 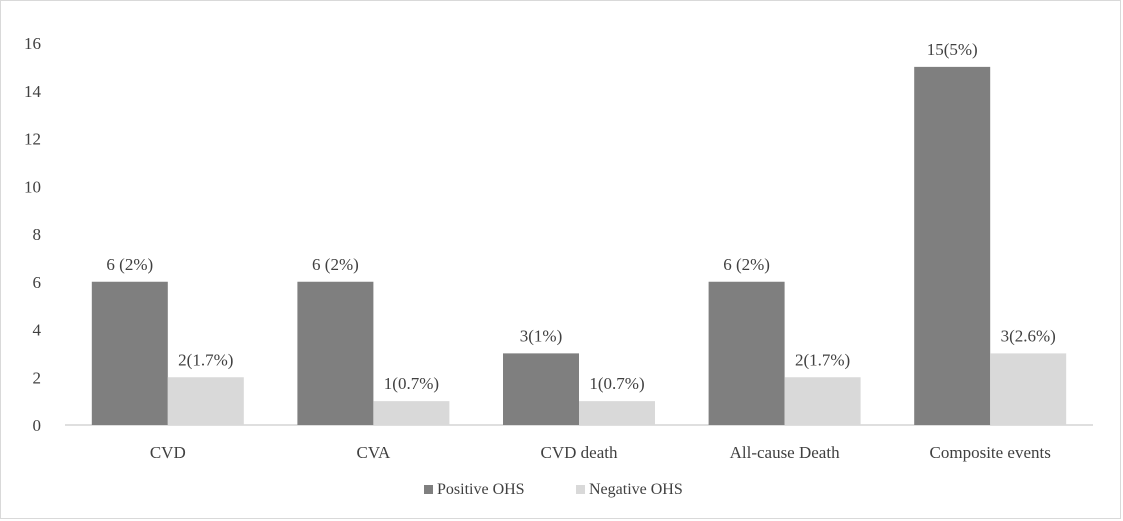 What do you see at coordinates (37, 377) in the screenshot?
I see `y-tick-label: 2` at bounding box center [37, 377].